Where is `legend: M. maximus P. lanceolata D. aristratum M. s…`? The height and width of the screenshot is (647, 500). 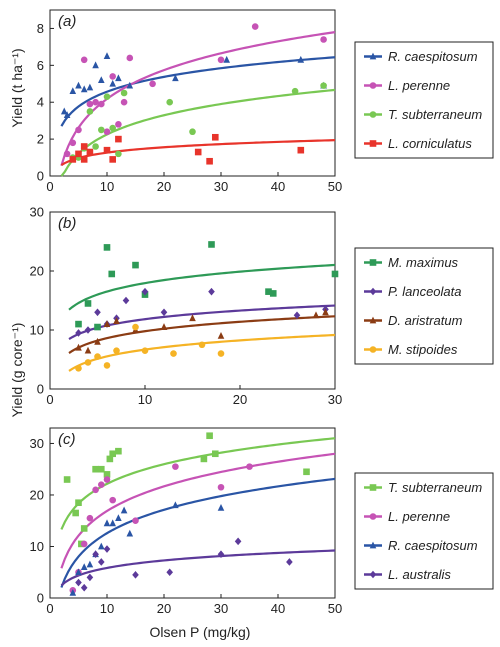
legend: M. maximus P. lanceolata D. aristratum M. s… is located at coordinates (424, 306).